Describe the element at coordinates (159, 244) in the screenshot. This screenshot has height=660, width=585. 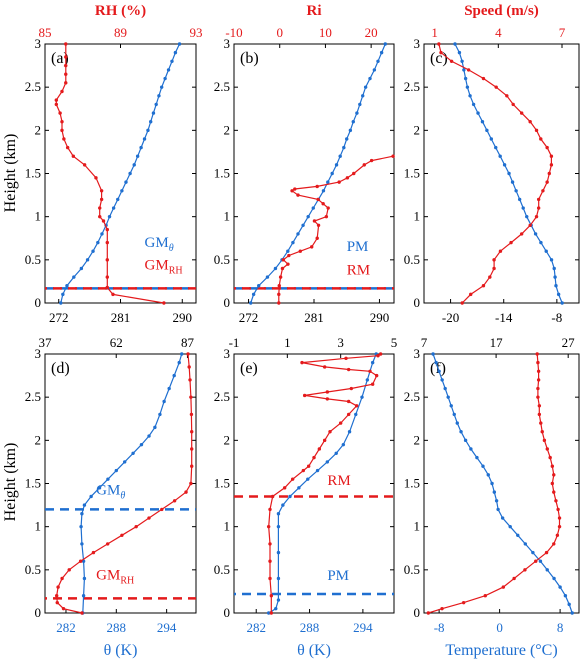
I see `annotation-label: GMθ` at that location.